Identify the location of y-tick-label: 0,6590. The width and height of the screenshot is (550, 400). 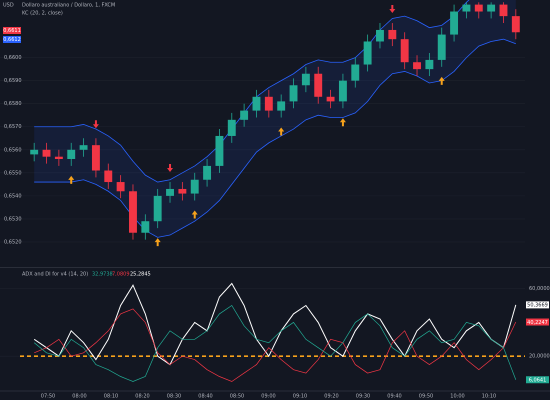
(13, 81).